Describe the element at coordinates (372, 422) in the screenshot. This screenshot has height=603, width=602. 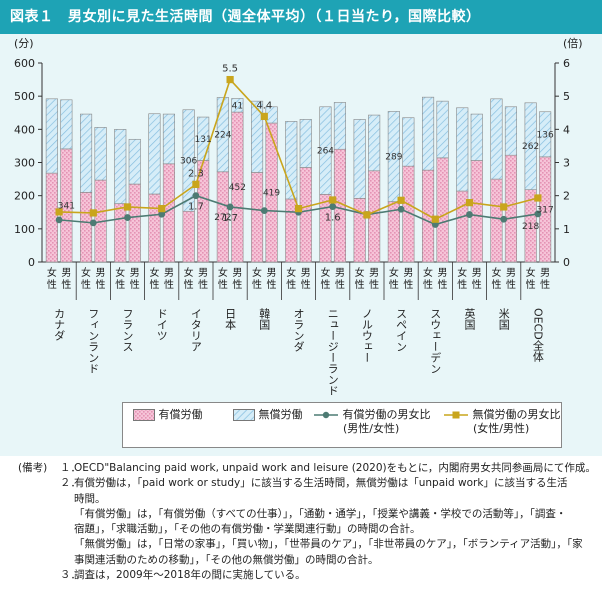
I see `legend-item-paid-ratio: 有償労働の男女比 (男性/女性)` at that location.